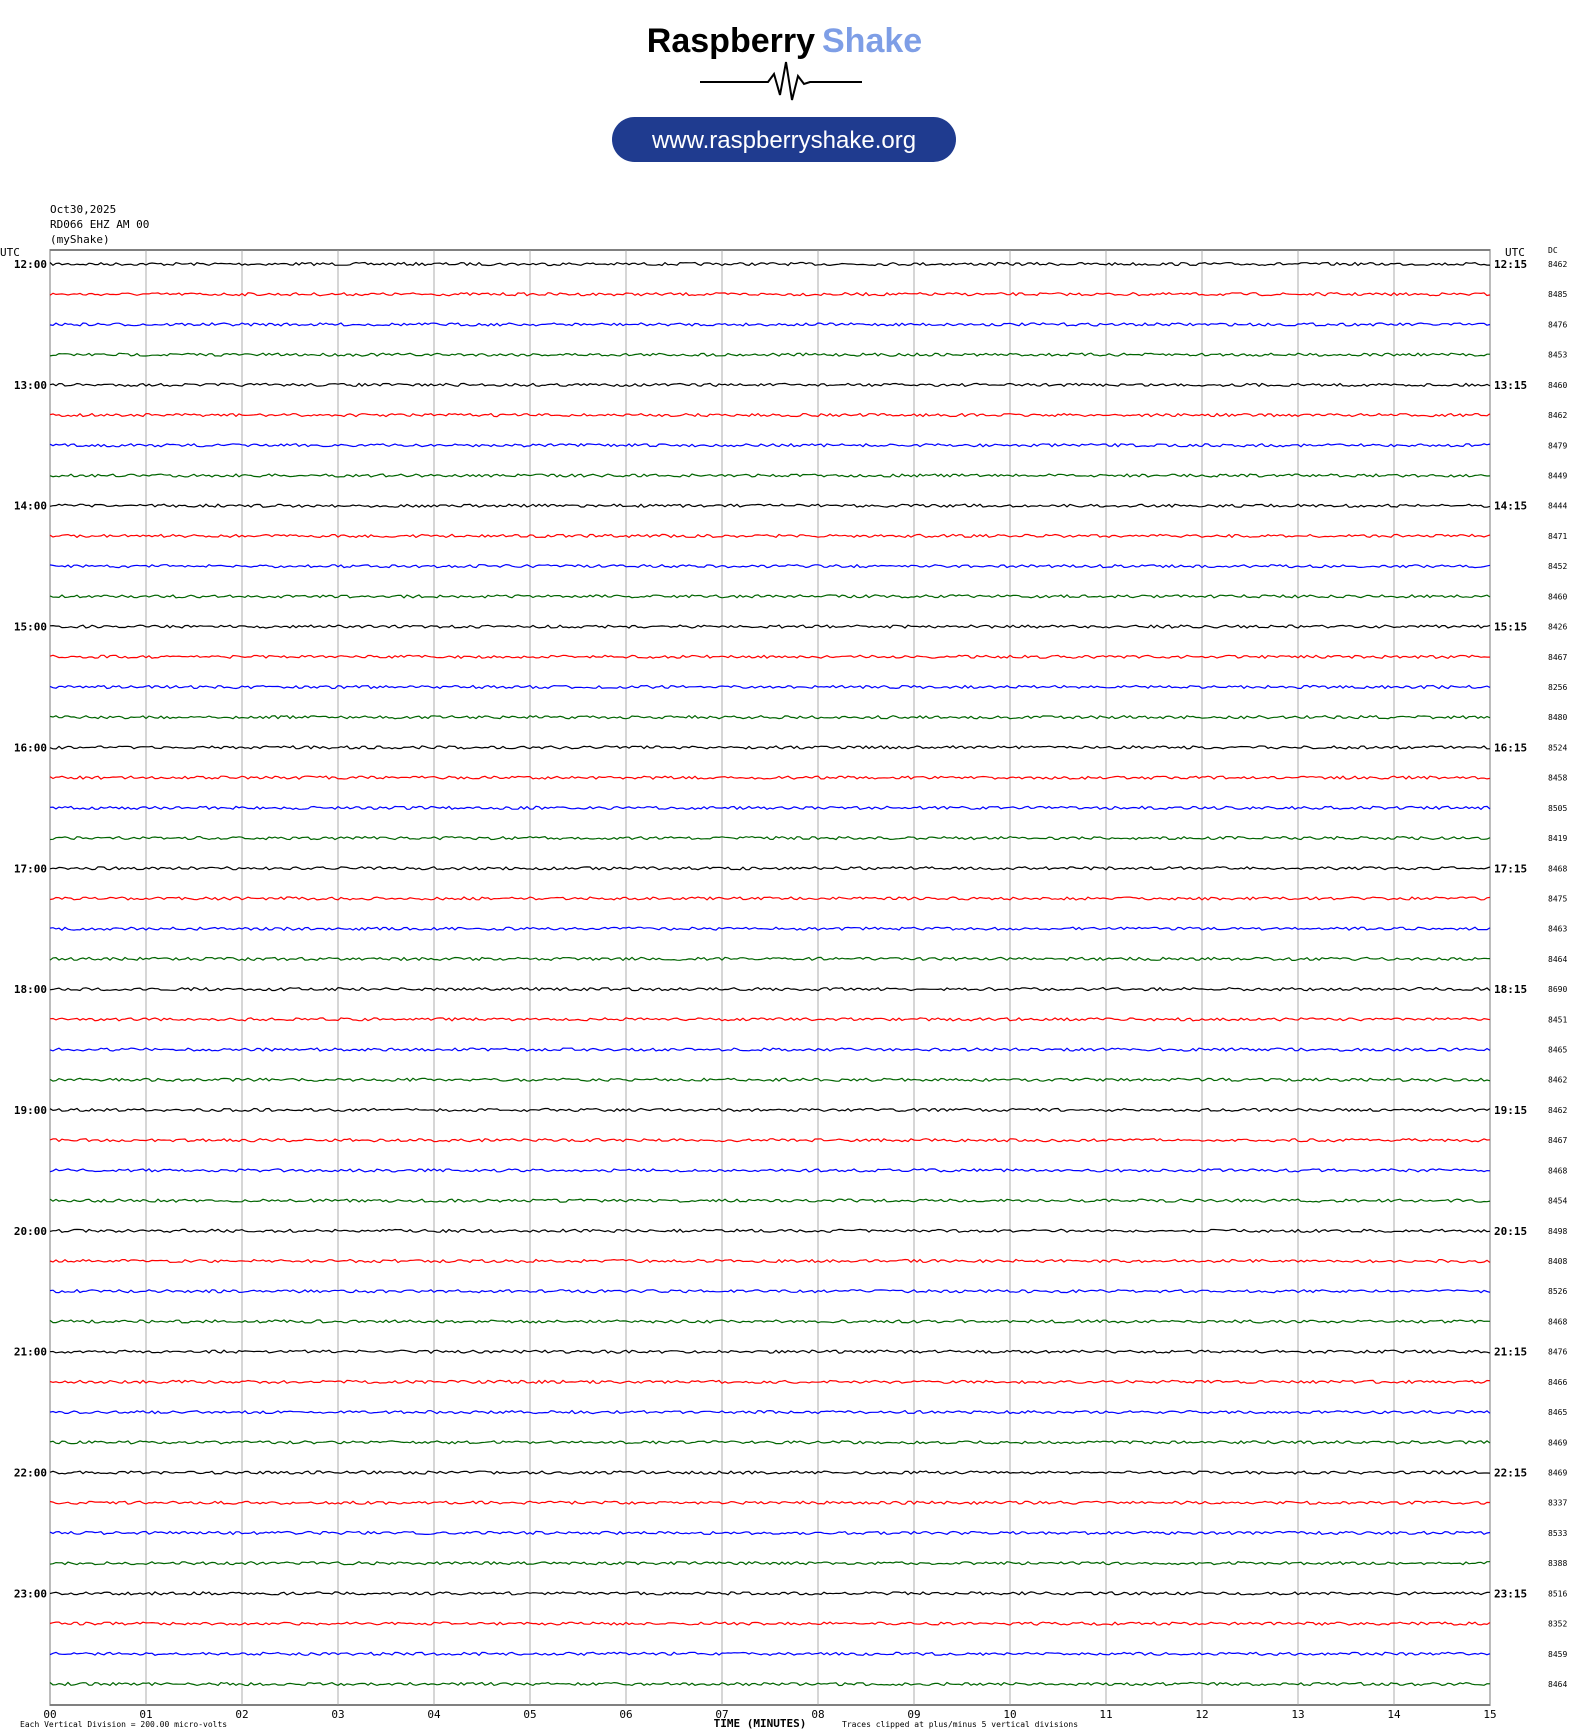 This screenshot has height=1736, width=1570. What do you see at coordinates (913, 1714) in the screenshot?
I see `x-tick-label: 09` at bounding box center [913, 1714].